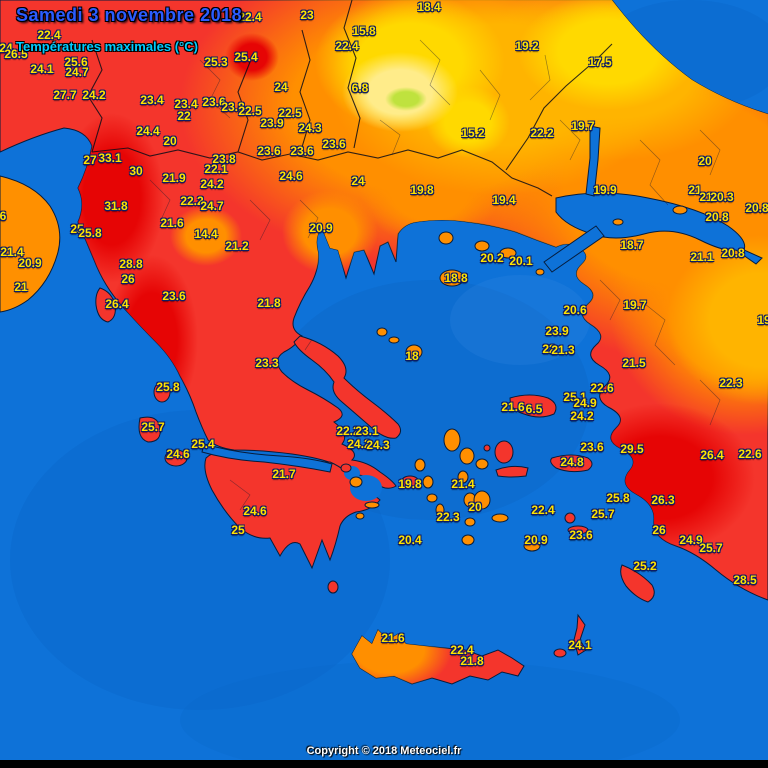  I want to click on temp-label: 18.4, so click(429, 7).